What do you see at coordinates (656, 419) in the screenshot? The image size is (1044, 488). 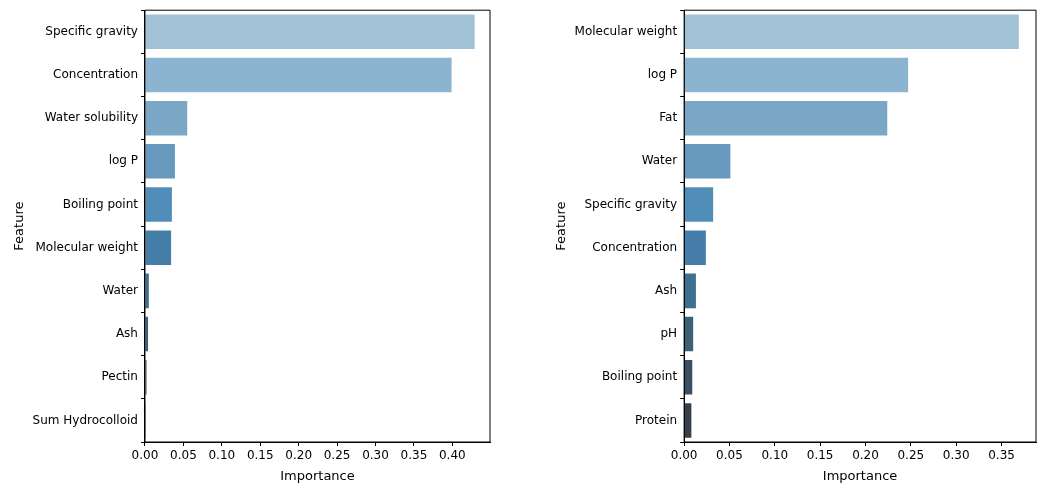 I see `y-tick-label: Protein` at bounding box center [656, 419].